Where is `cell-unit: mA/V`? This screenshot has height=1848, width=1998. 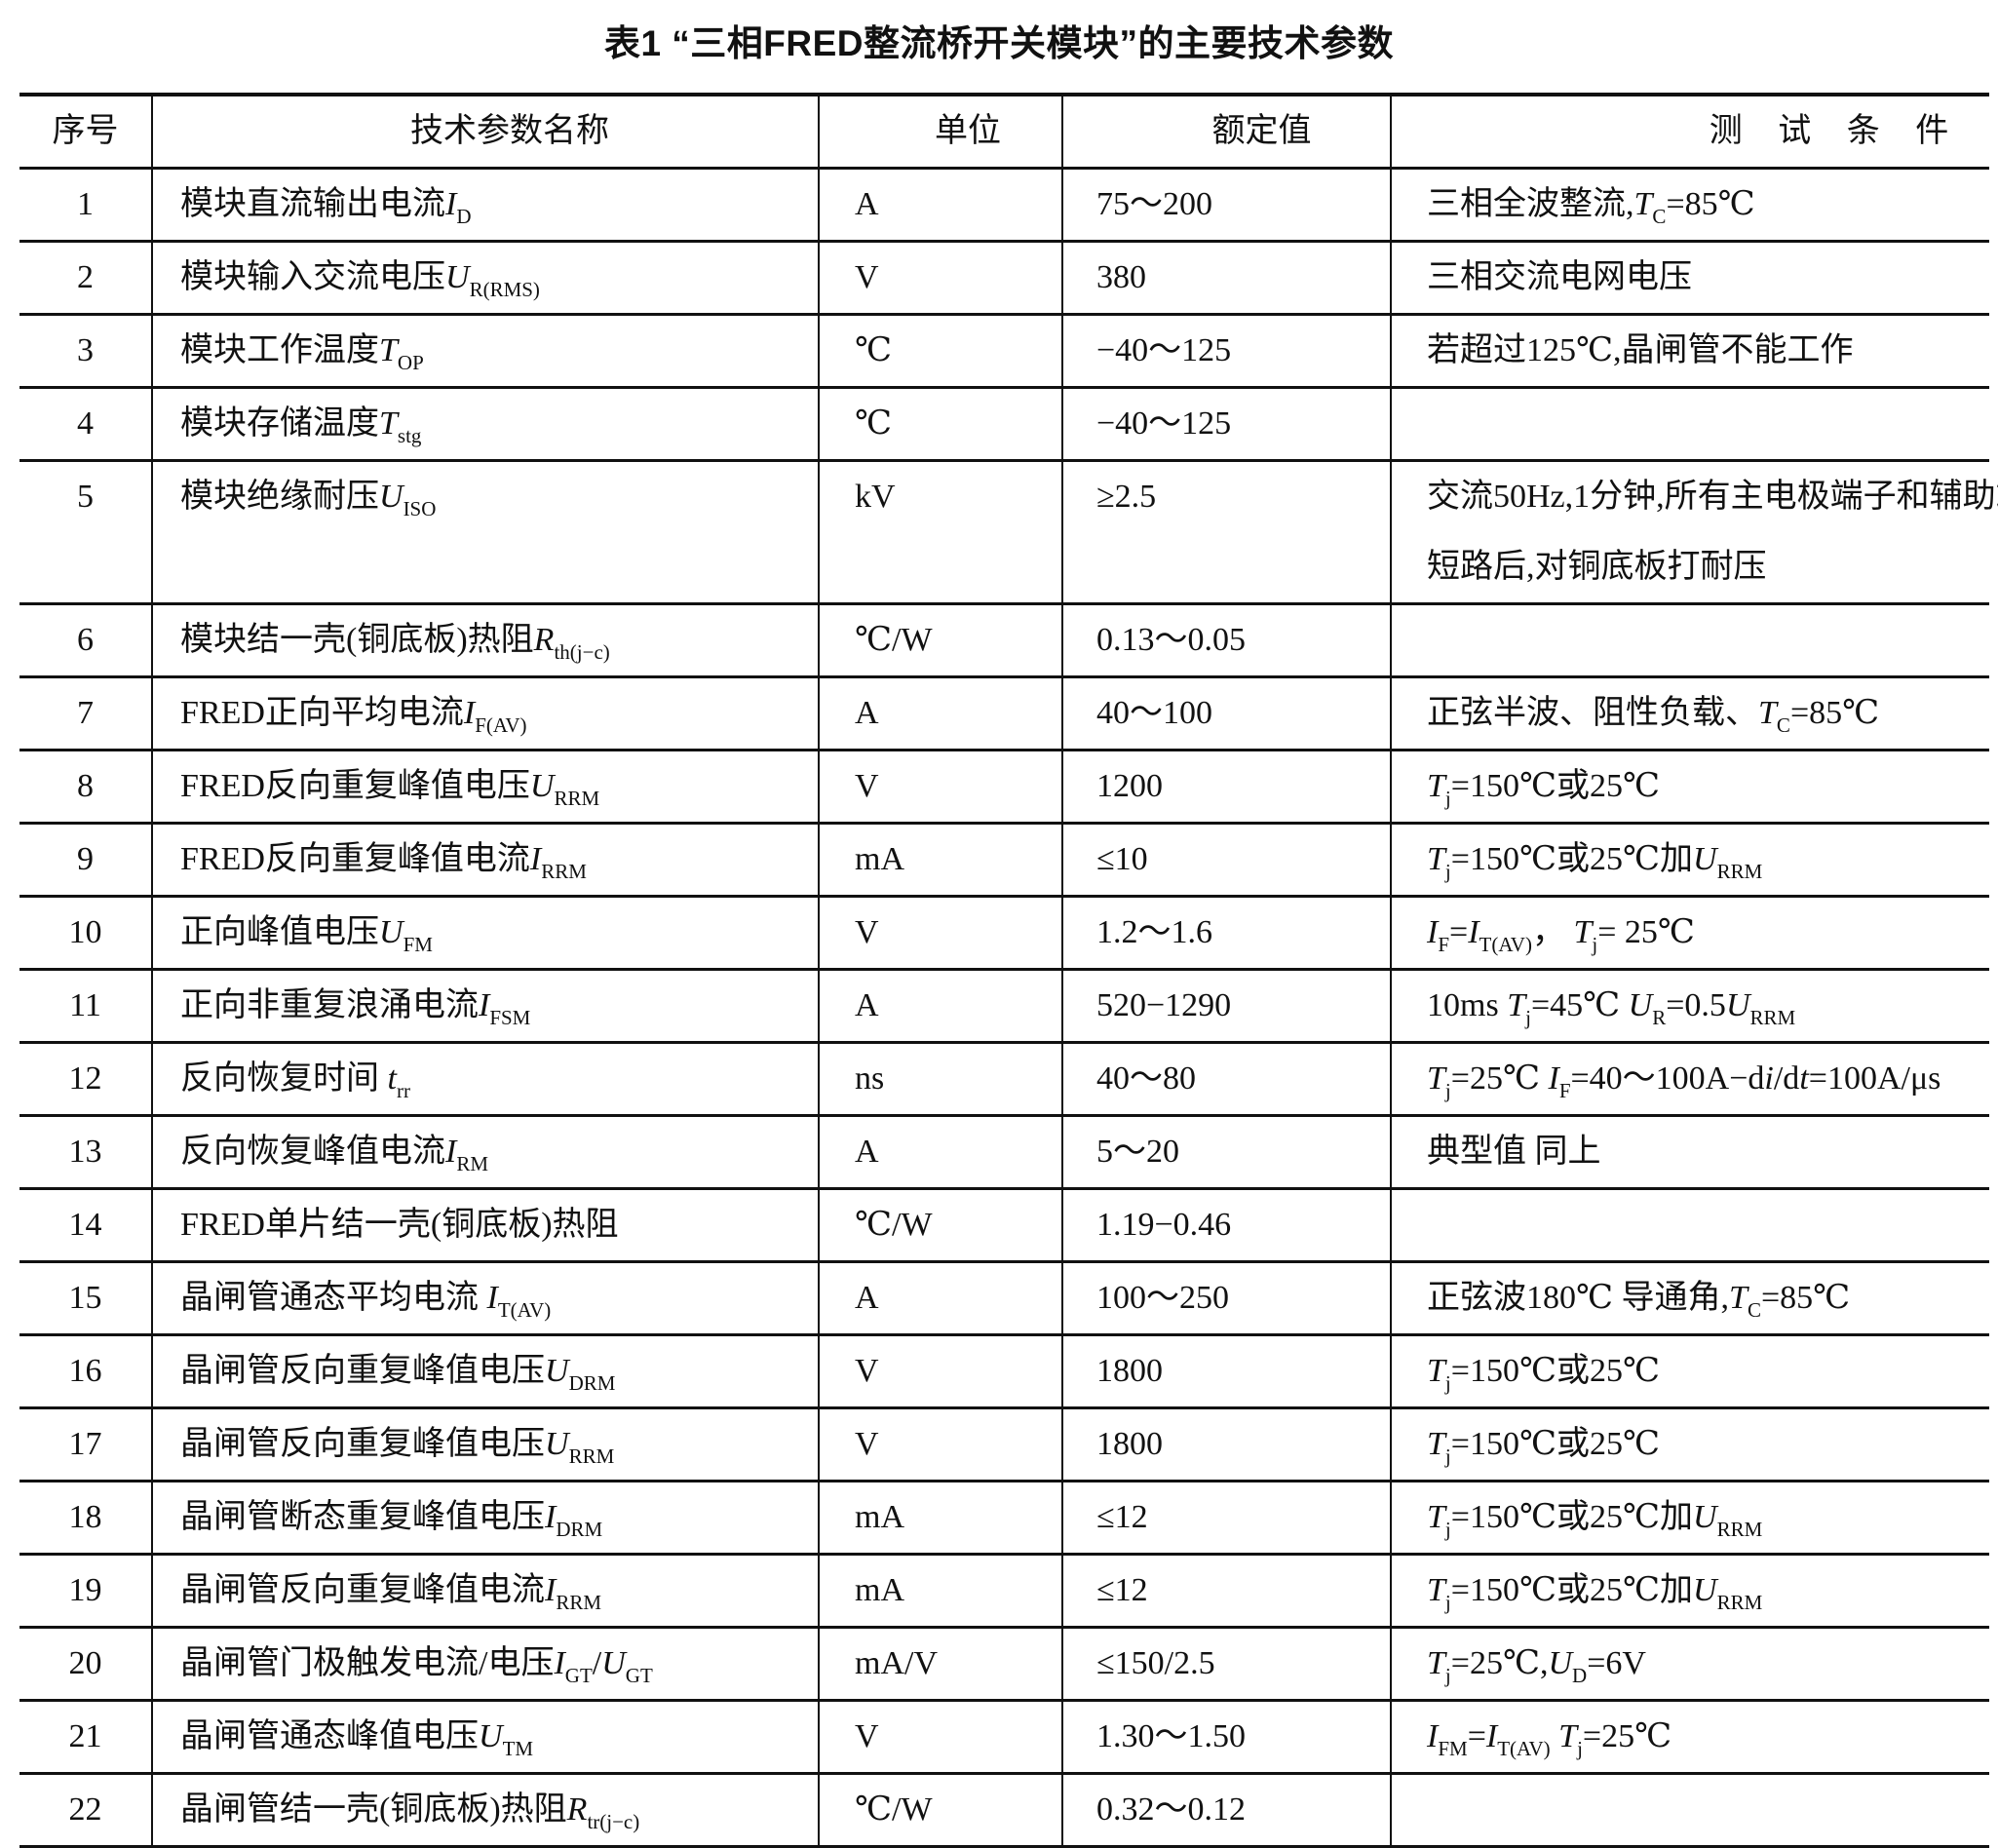 cell-unit: mA/V is located at coordinates (941, 1664).